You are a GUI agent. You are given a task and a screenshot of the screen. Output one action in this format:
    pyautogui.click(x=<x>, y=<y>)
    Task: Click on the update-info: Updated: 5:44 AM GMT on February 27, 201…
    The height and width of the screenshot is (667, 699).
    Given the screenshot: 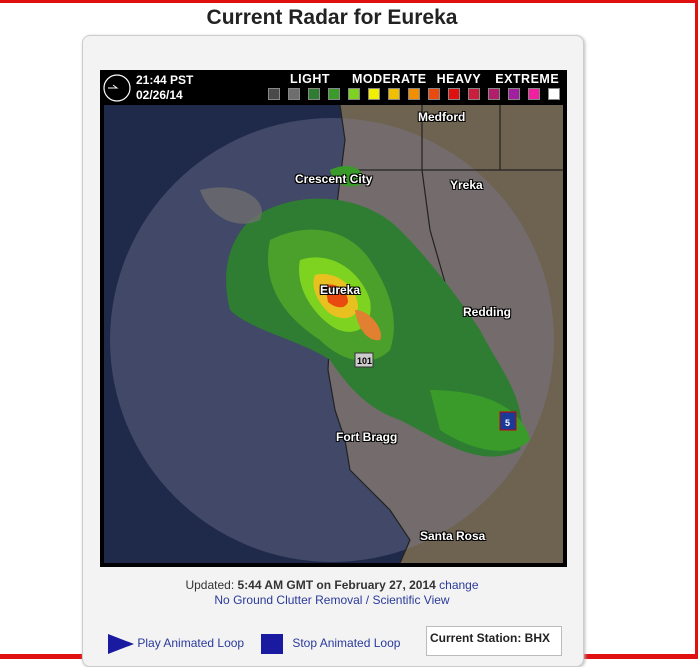 What is the action you would take?
    pyautogui.click(x=332, y=593)
    